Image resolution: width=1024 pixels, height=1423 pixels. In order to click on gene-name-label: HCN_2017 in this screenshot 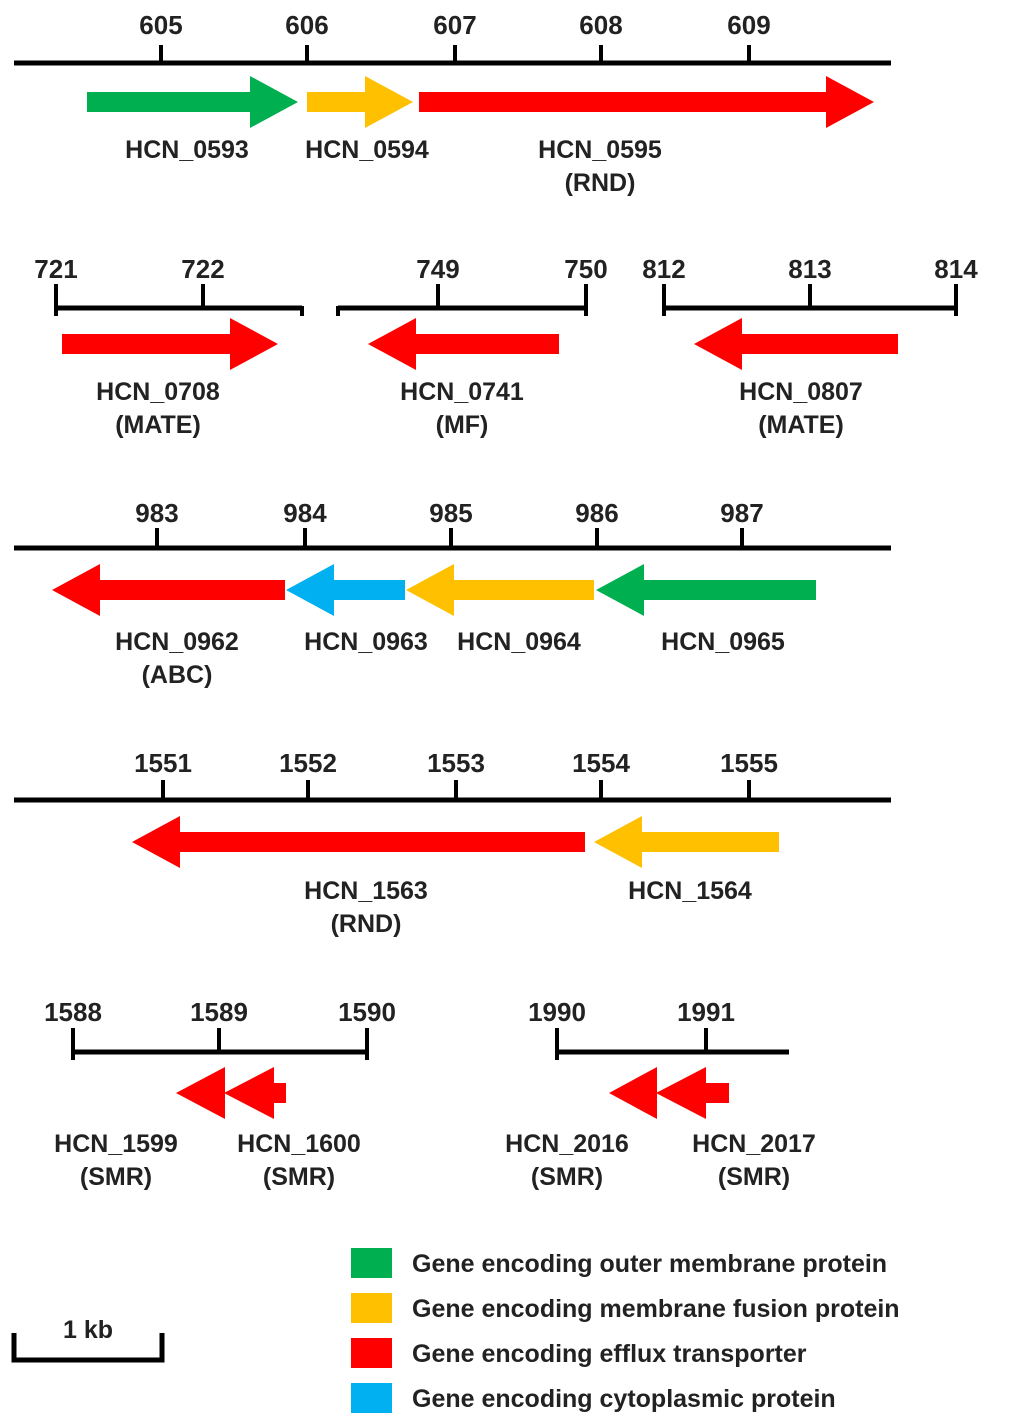, I will do `click(754, 1144)`.